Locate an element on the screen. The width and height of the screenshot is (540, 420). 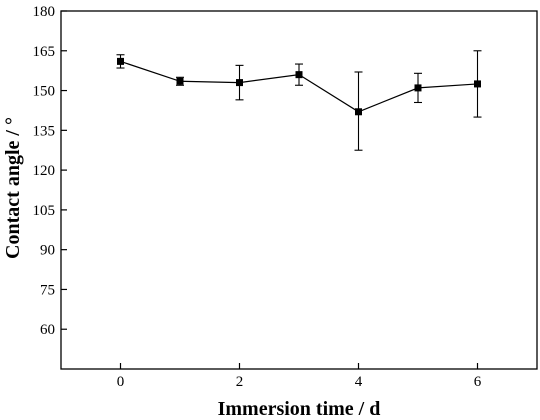
y-tick-label: 165 is located at coordinates (44, 52).